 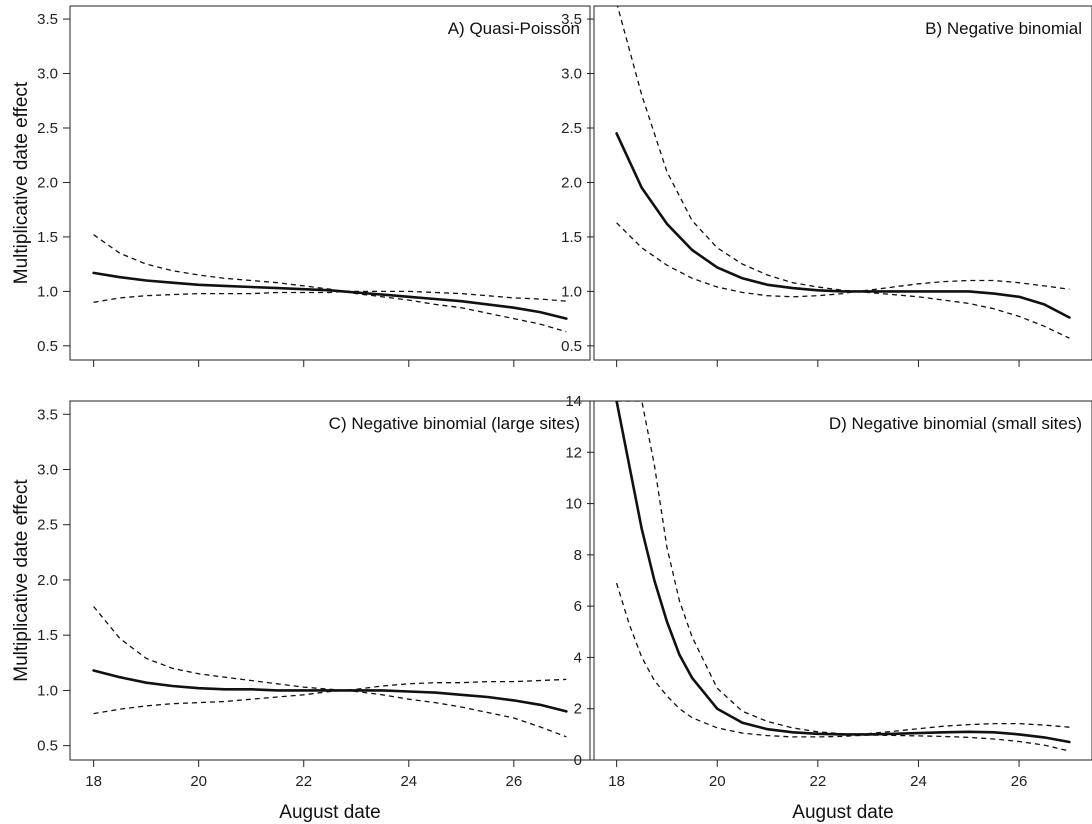 I want to click on y-tick-label: 0, so click(x=578, y=760).